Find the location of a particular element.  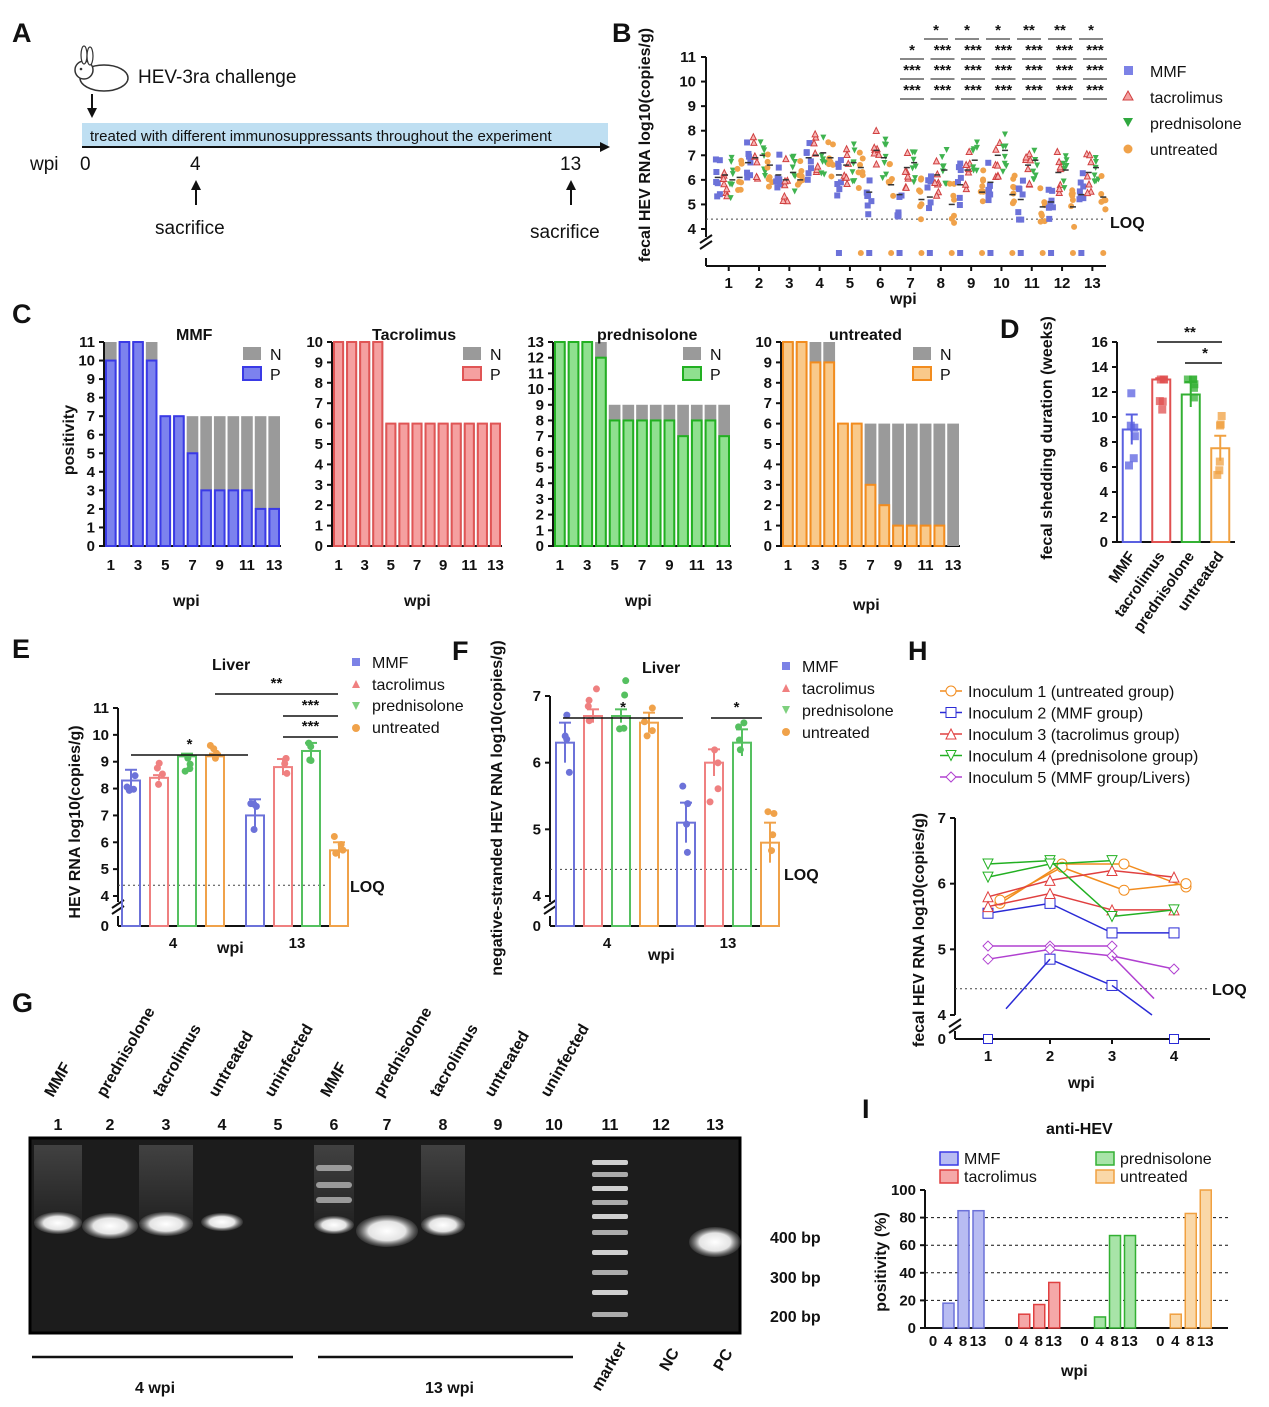

c-x-tick-label: 11 is located at coordinates (247, 565).